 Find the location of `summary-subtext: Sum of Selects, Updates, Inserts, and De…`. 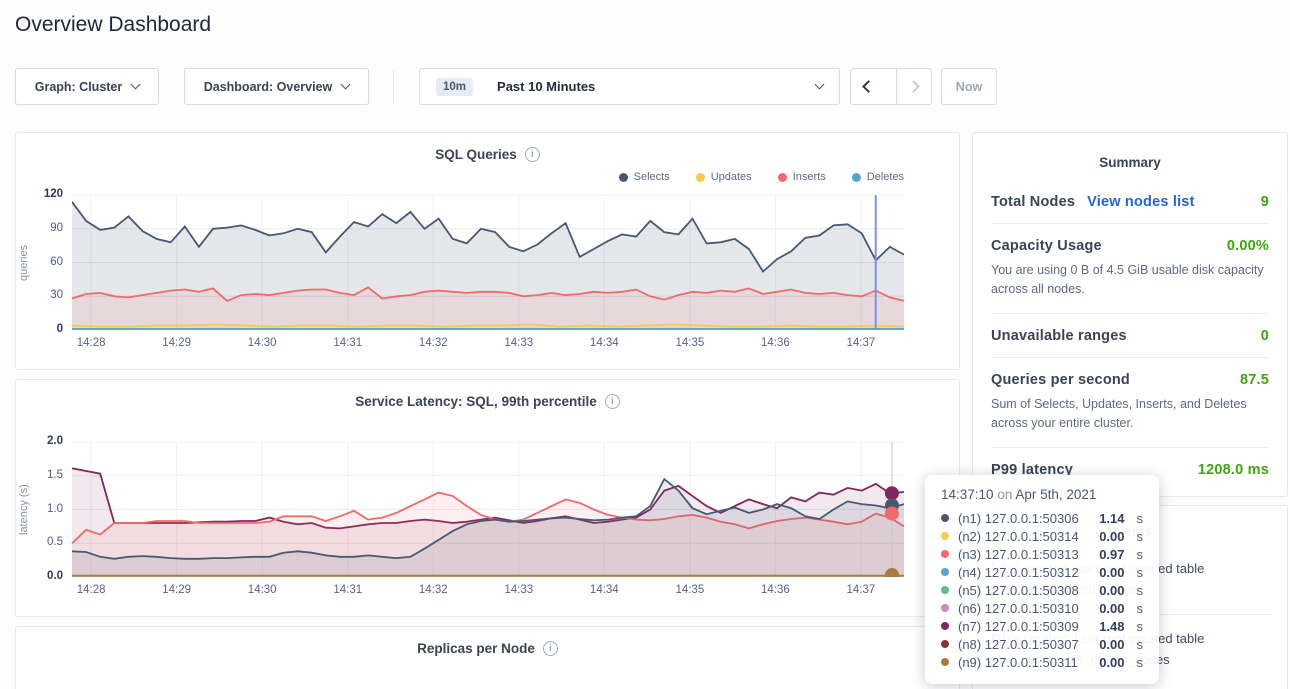

summary-subtext: Sum of Selects, Updates, Inserts, and De… is located at coordinates (1119, 413).